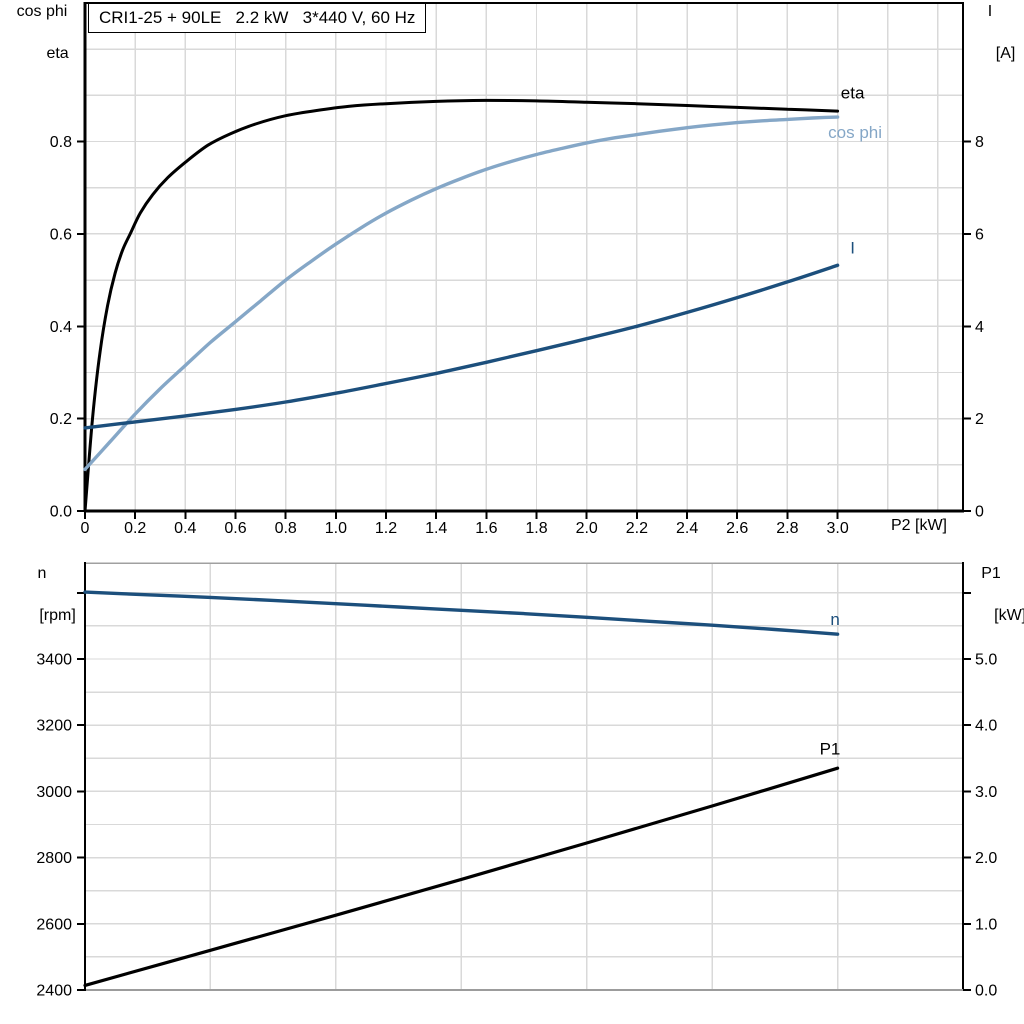 This screenshot has width=1024, height=1024. Describe the element at coordinates (61, 419) in the screenshot. I see `left-axis-tick-label: 0.2` at that location.